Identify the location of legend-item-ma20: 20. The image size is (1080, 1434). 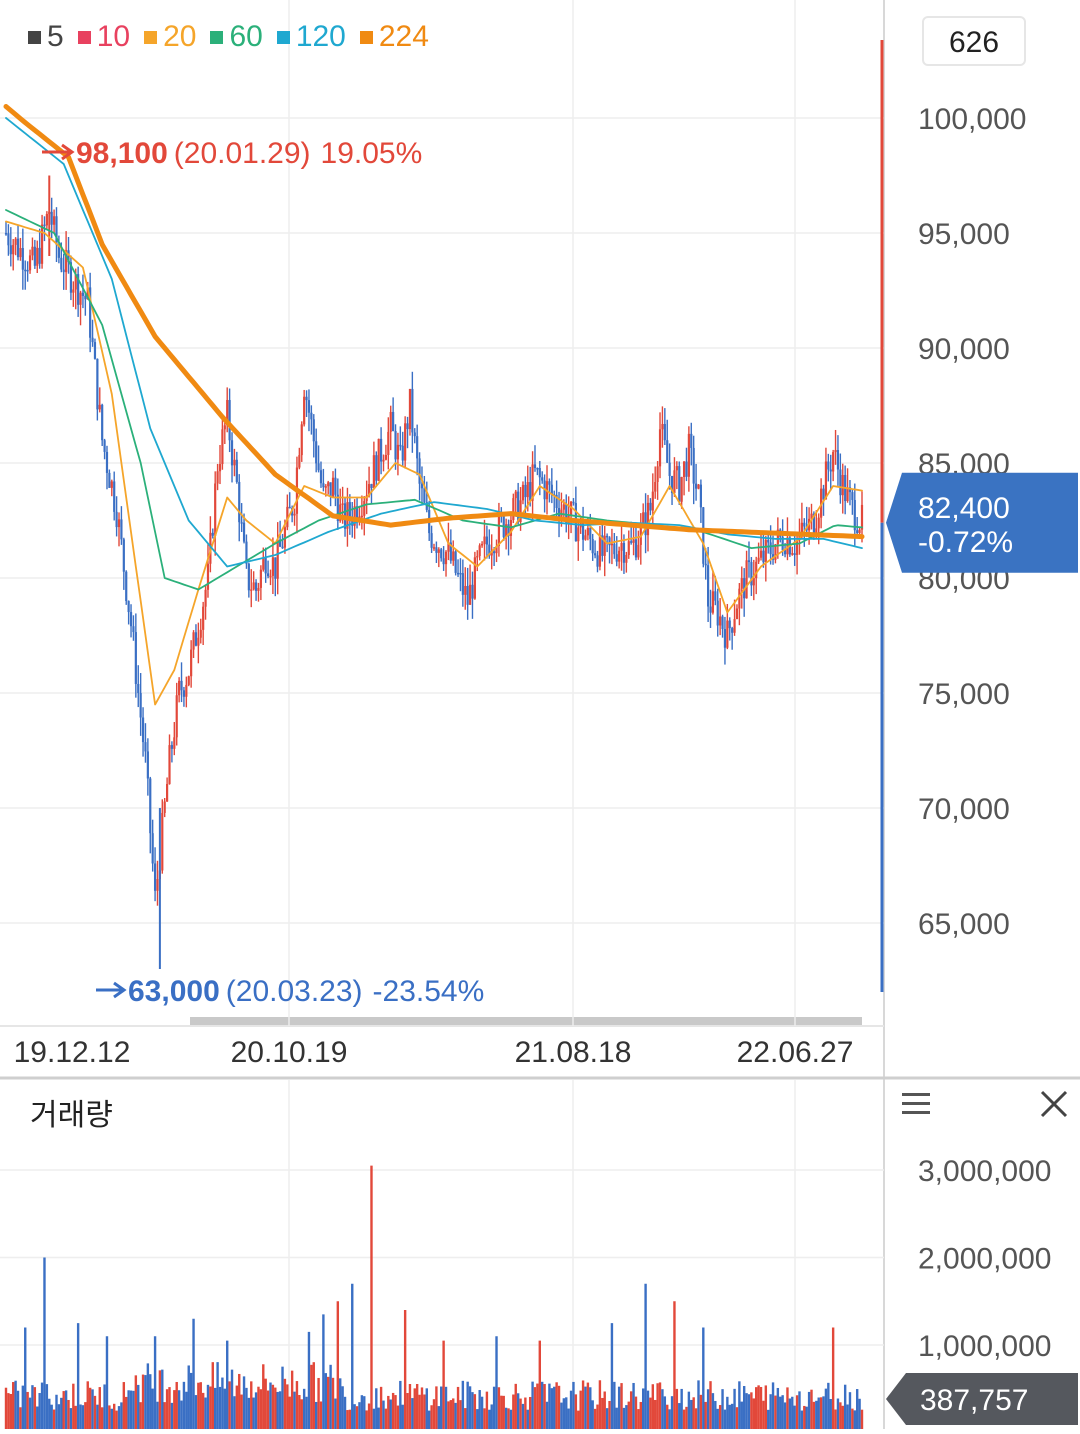
(170, 37).